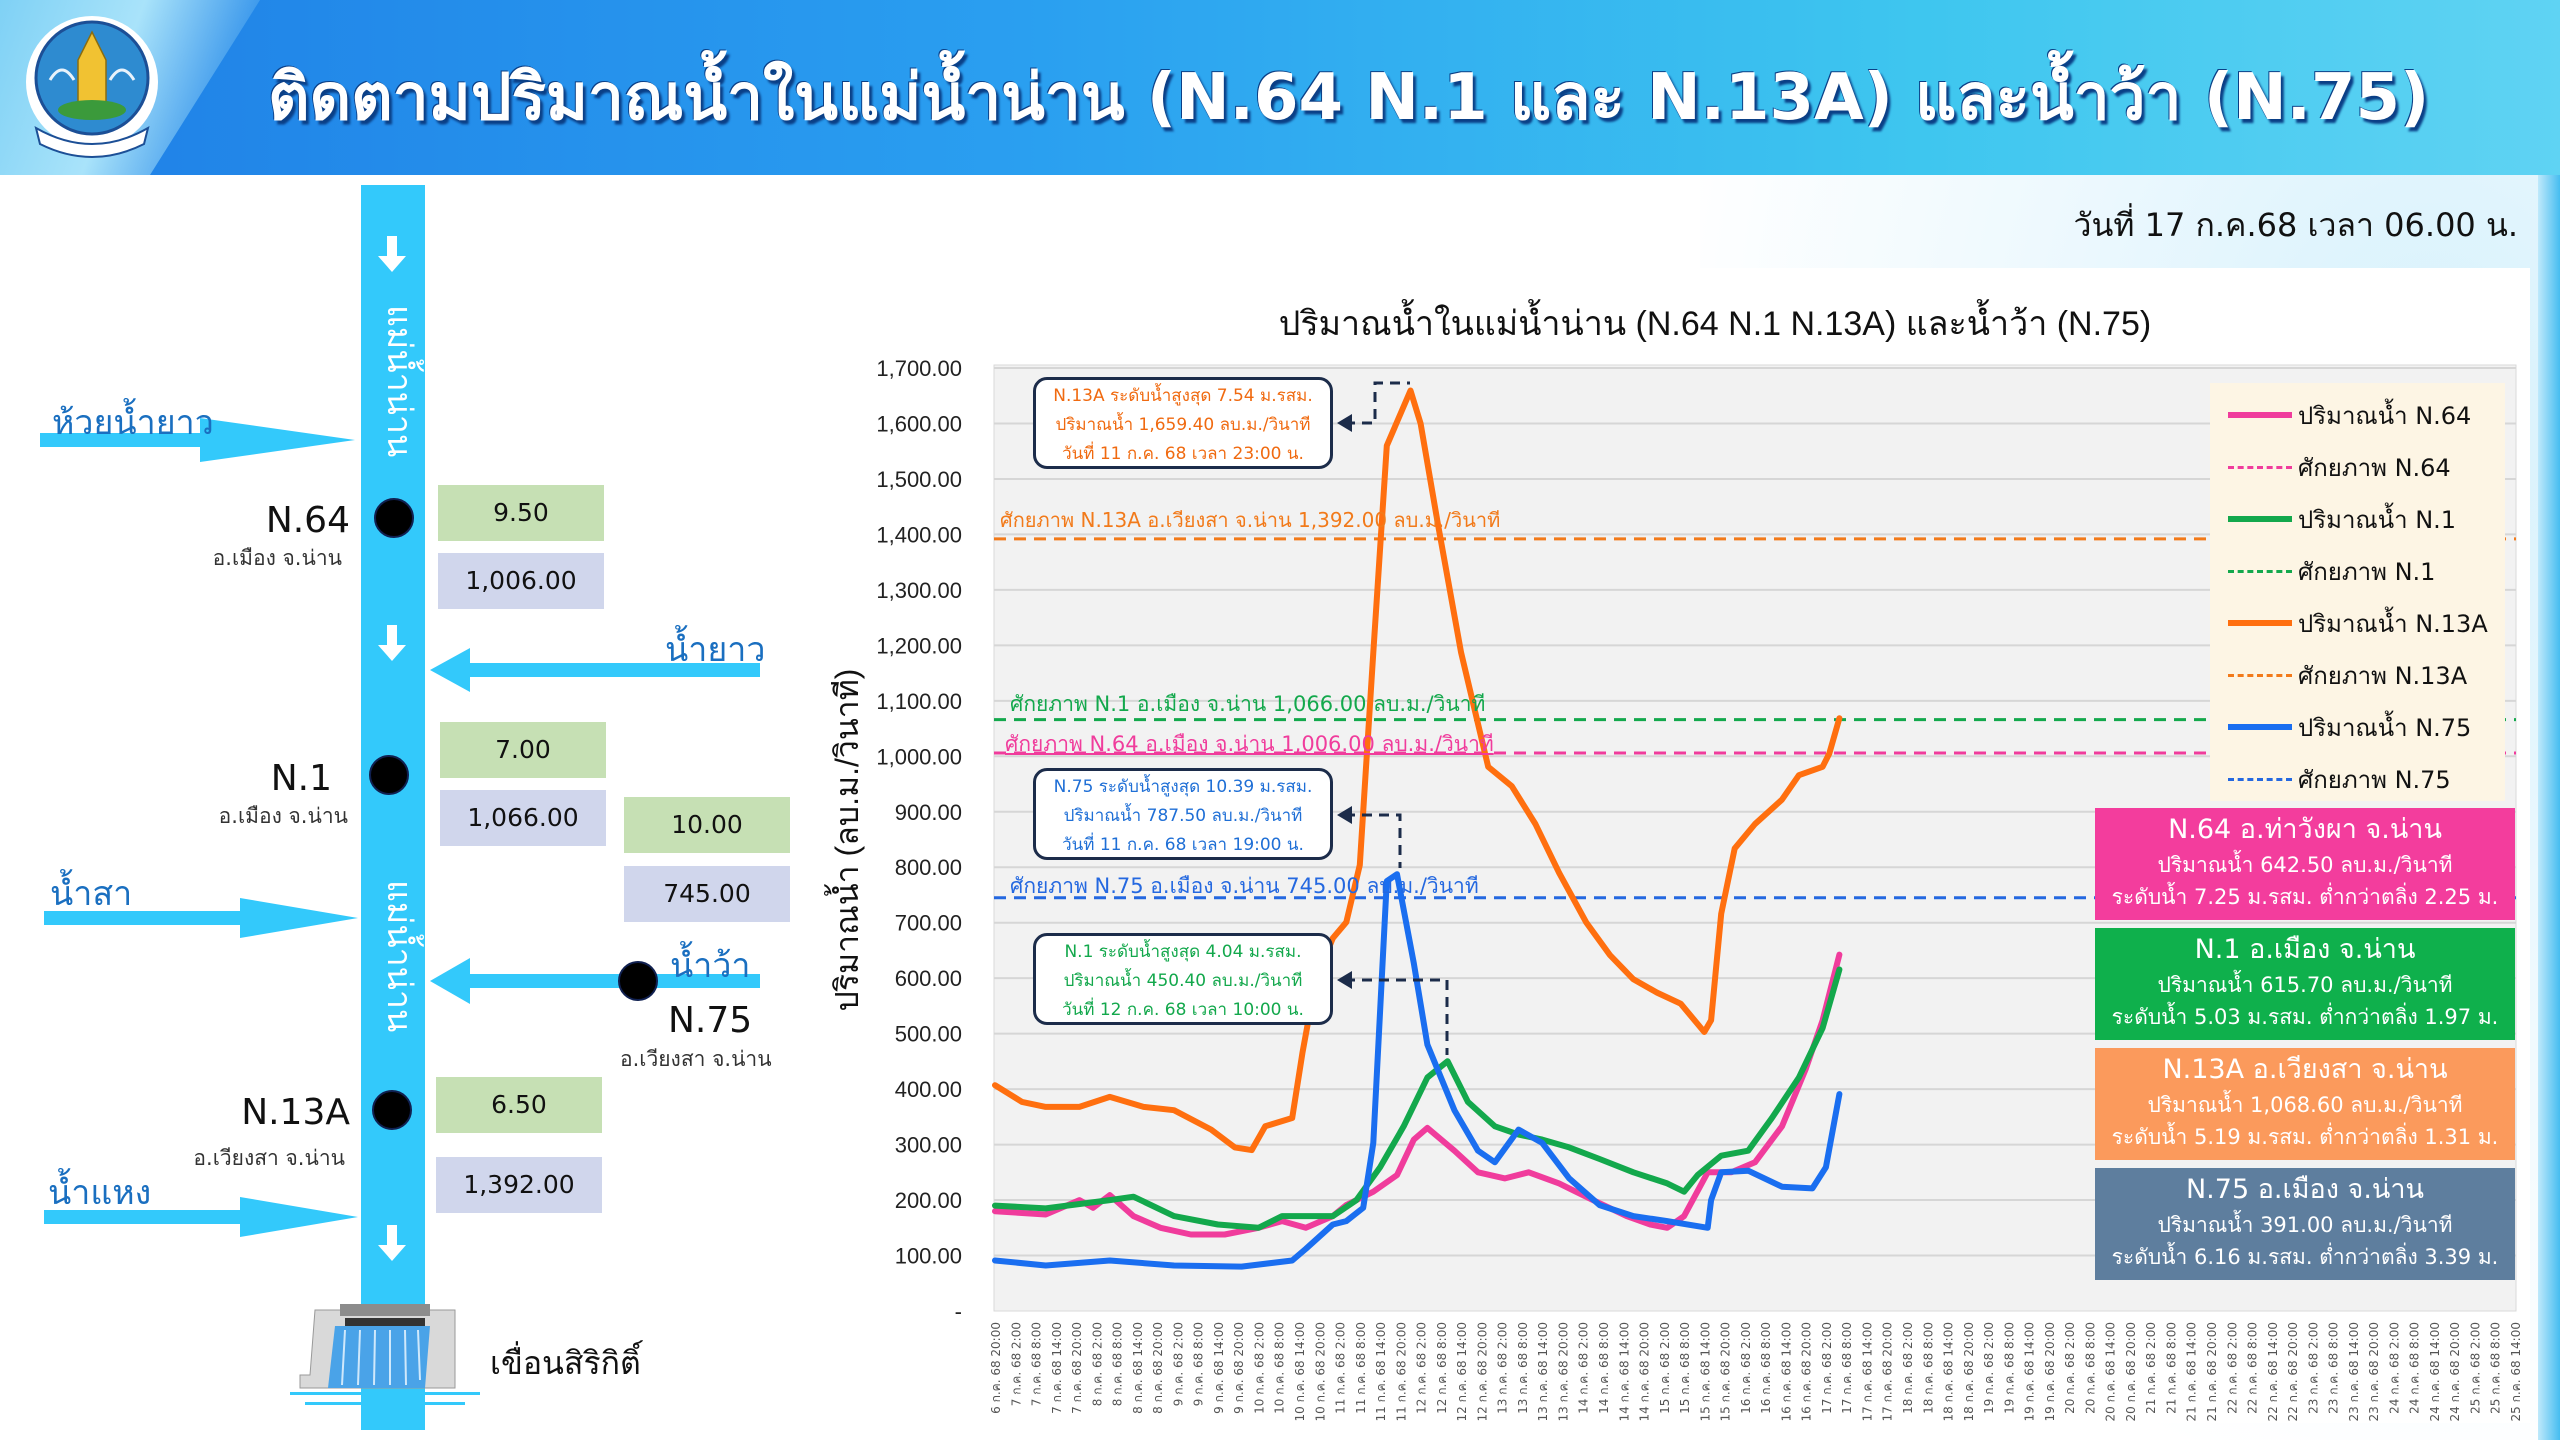 The width and height of the screenshot is (2560, 1440). I want to click on station-code-n64: N.64, so click(307, 520).